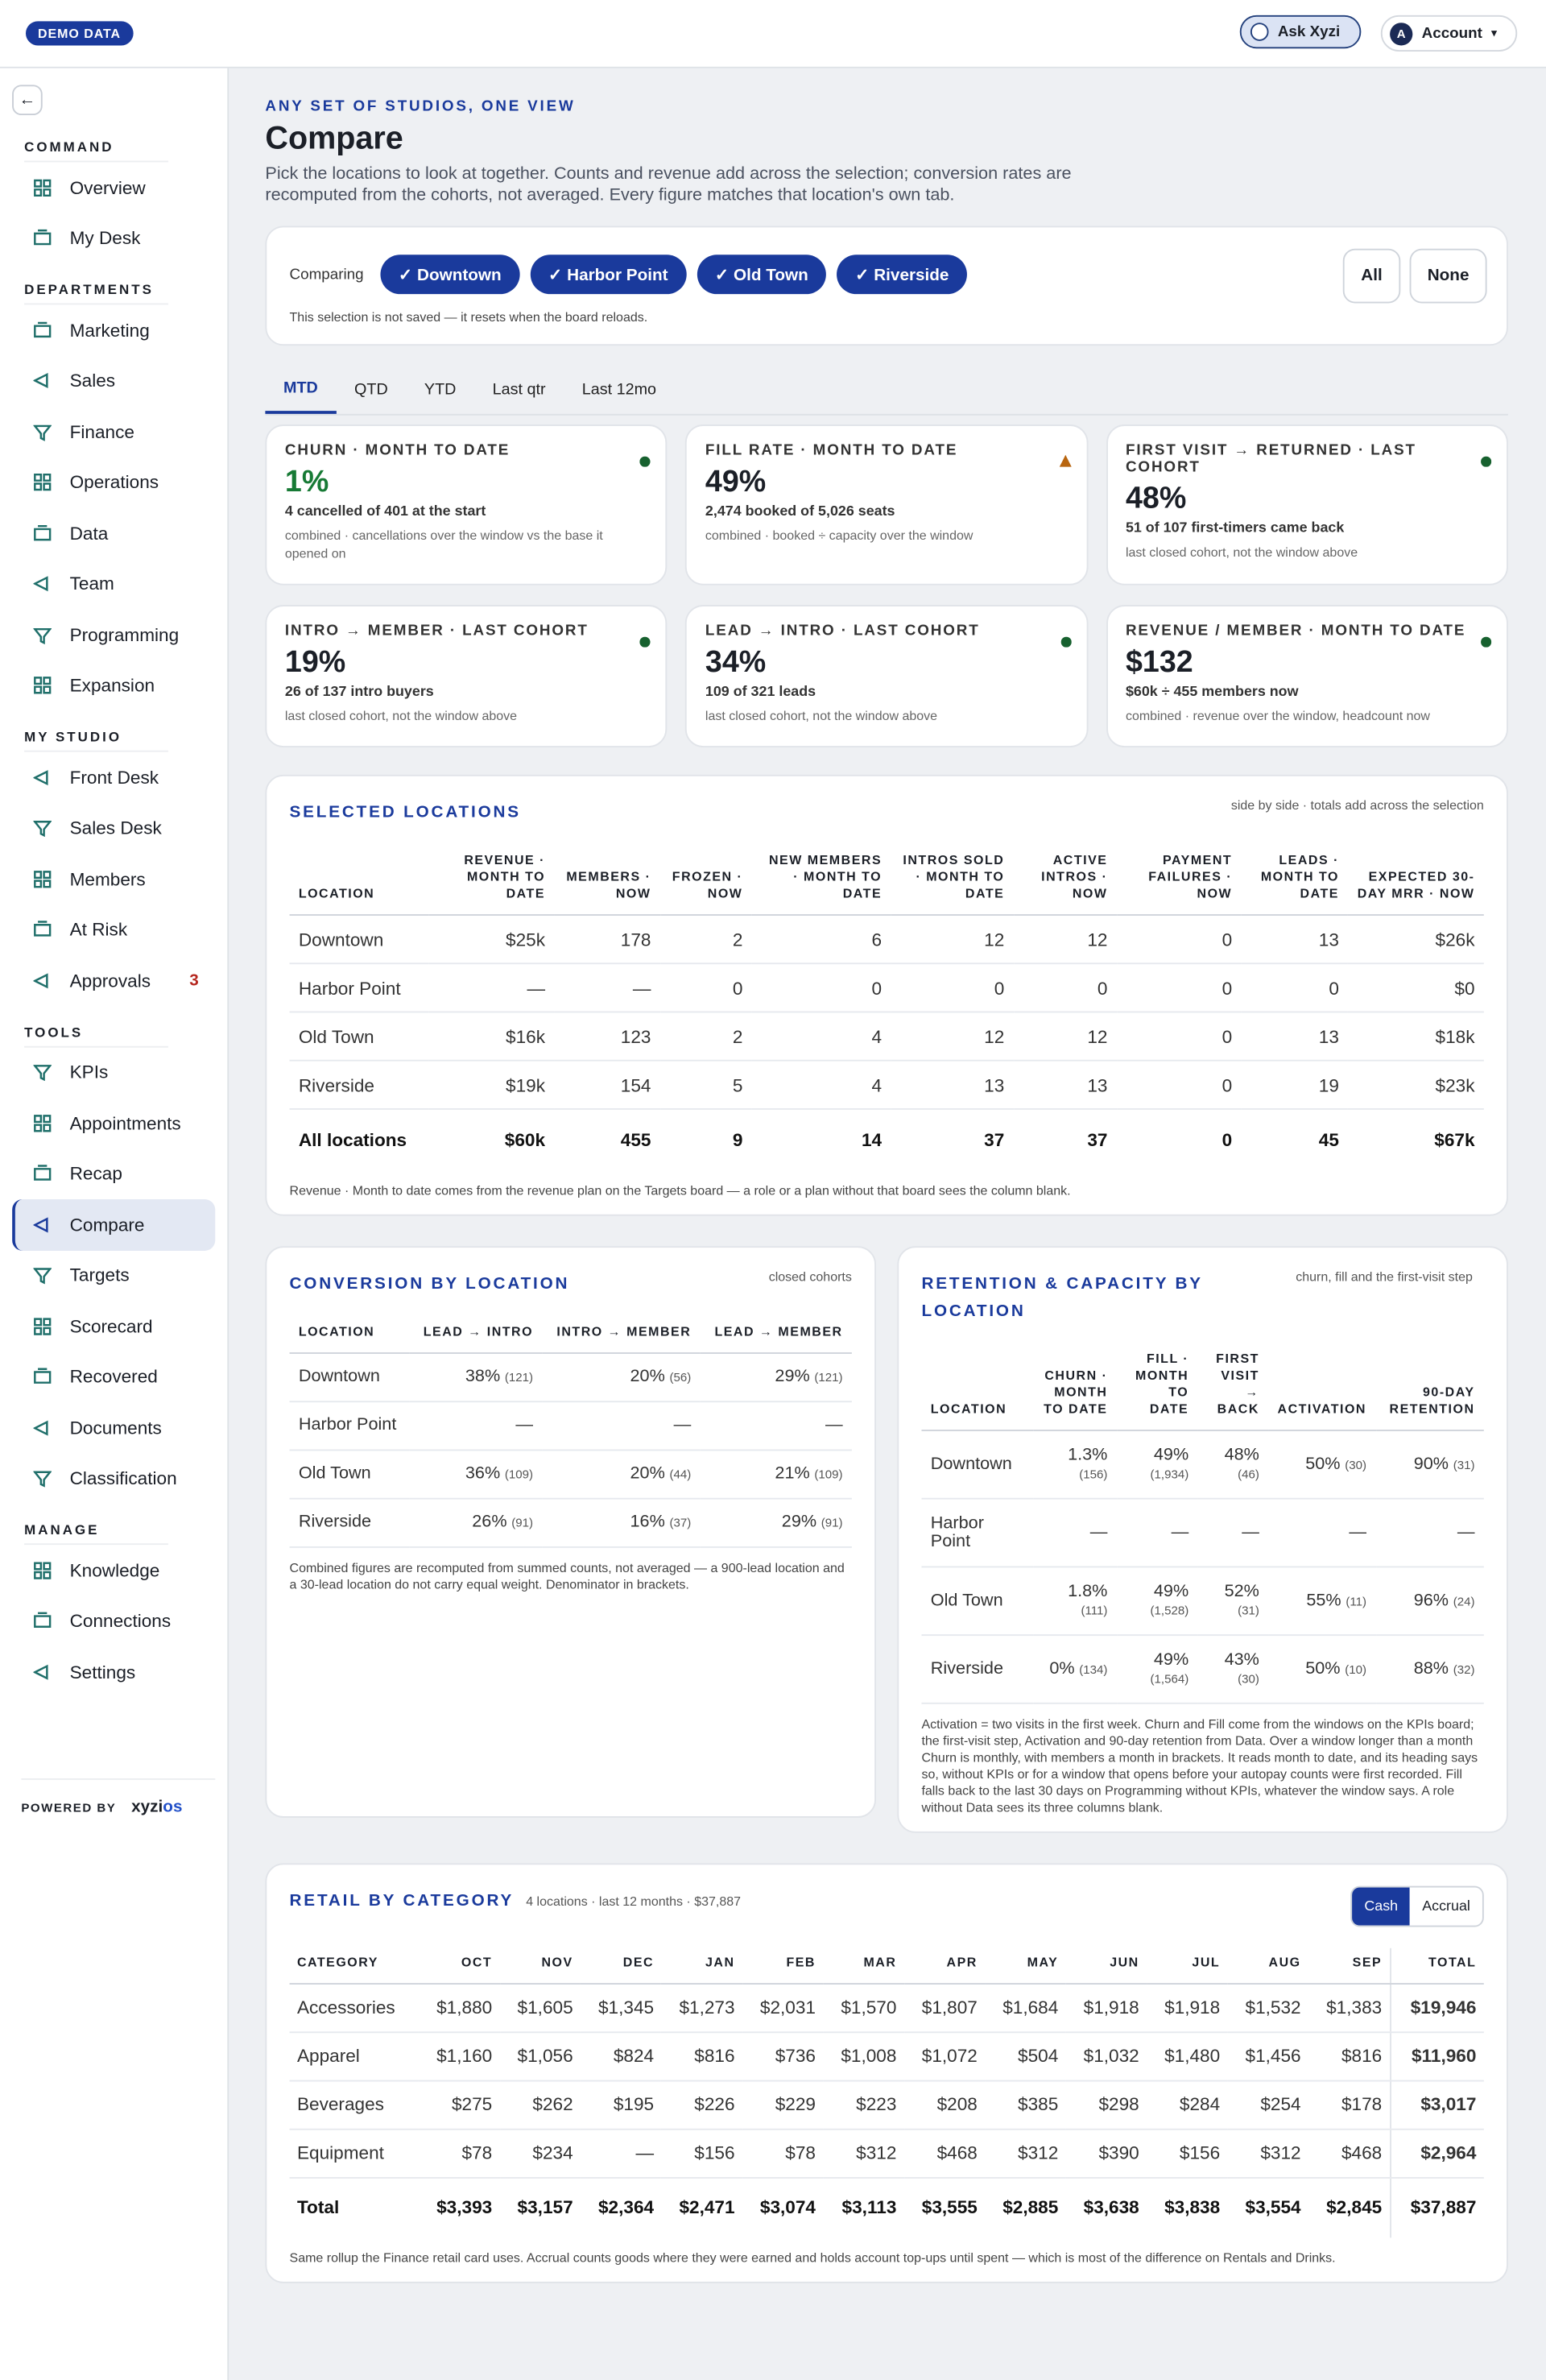 This screenshot has width=1546, height=2380. Describe the element at coordinates (1233, 1386) in the screenshot. I see `column-header: FIRST VISIT → BACK` at that location.